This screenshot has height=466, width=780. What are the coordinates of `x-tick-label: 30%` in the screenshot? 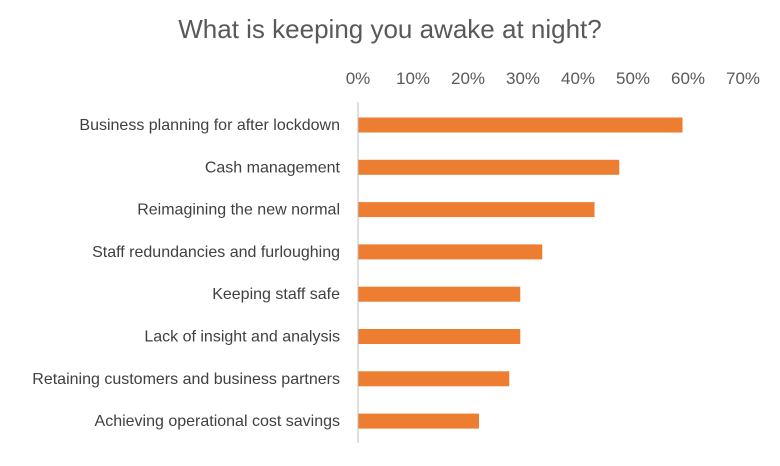 It's located at (523, 78).